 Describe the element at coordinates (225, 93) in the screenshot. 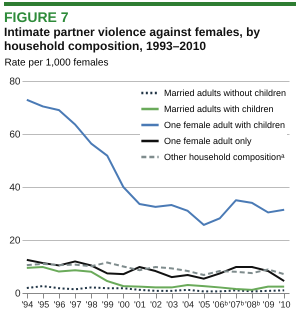

I see `legend-label: Married adults without children` at that location.